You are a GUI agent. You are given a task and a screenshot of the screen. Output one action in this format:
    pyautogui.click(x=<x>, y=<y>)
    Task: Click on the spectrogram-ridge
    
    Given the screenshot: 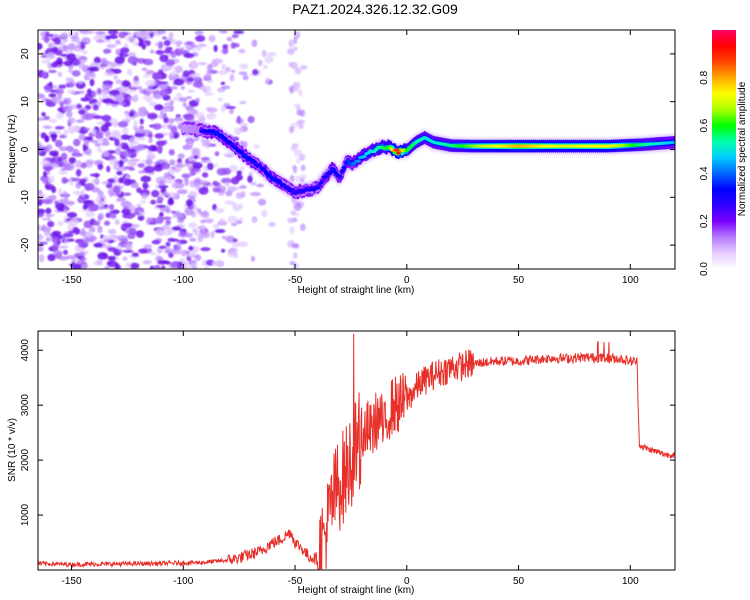 What is the action you would take?
    pyautogui.click(x=427, y=160)
    